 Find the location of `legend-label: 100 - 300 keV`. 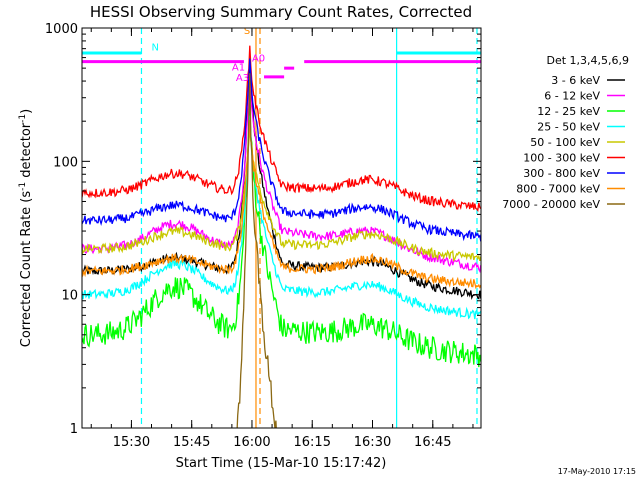

legend-label: 100 - 300 keV is located at coordinates (561, 158).